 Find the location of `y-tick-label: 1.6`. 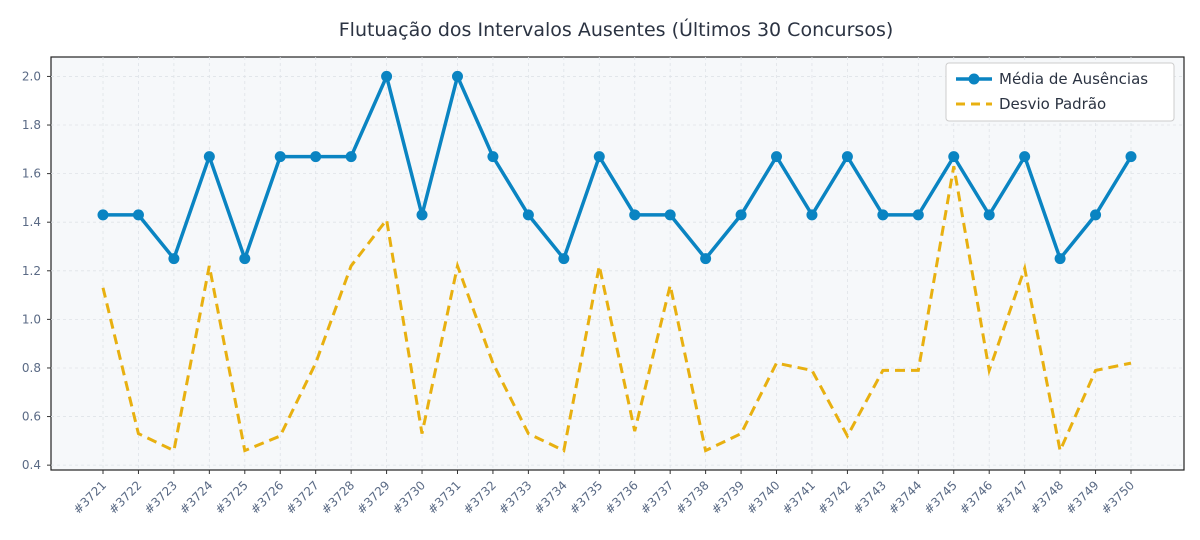

y-tick-label: 1.6 is located at coordinates (31, 174).